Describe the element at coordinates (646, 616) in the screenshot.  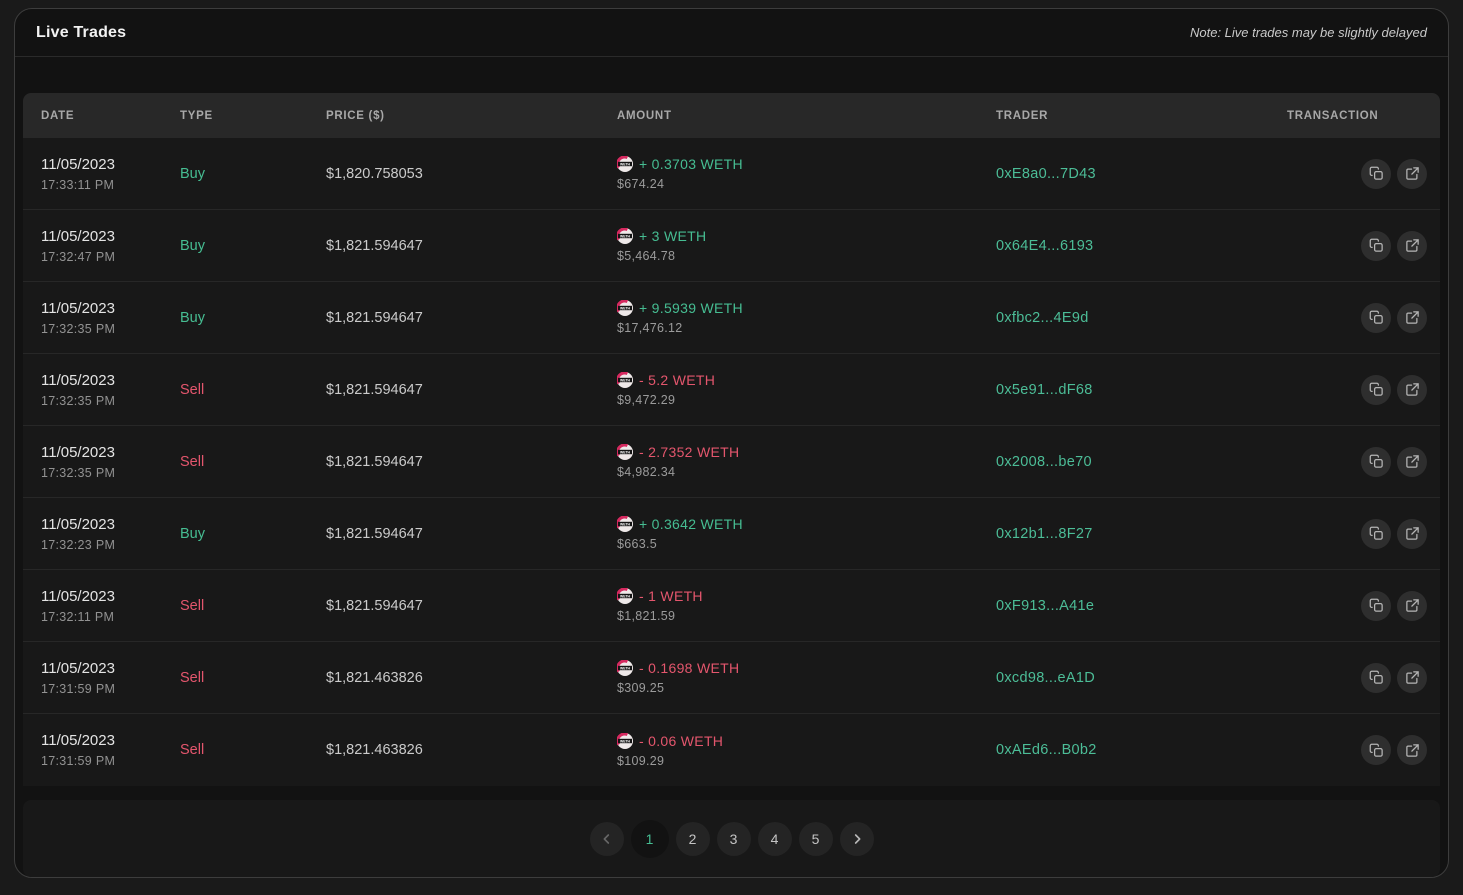
I see `trade-usd-value: $1,821.59` at that location.